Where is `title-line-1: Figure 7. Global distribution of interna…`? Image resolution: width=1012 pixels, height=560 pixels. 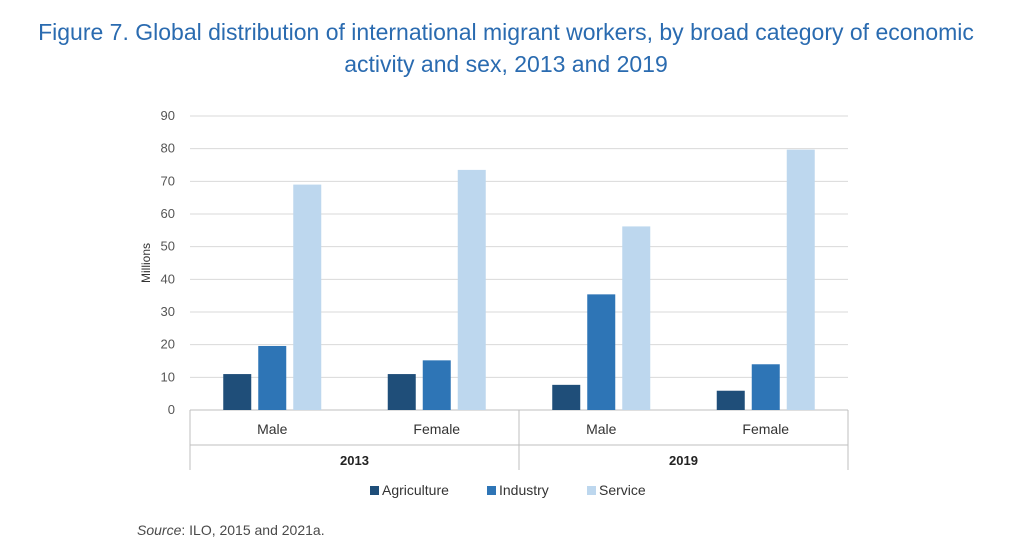 title-line-1: Figure 7. Global distribution of interna… is located at coordinates (506, 32).